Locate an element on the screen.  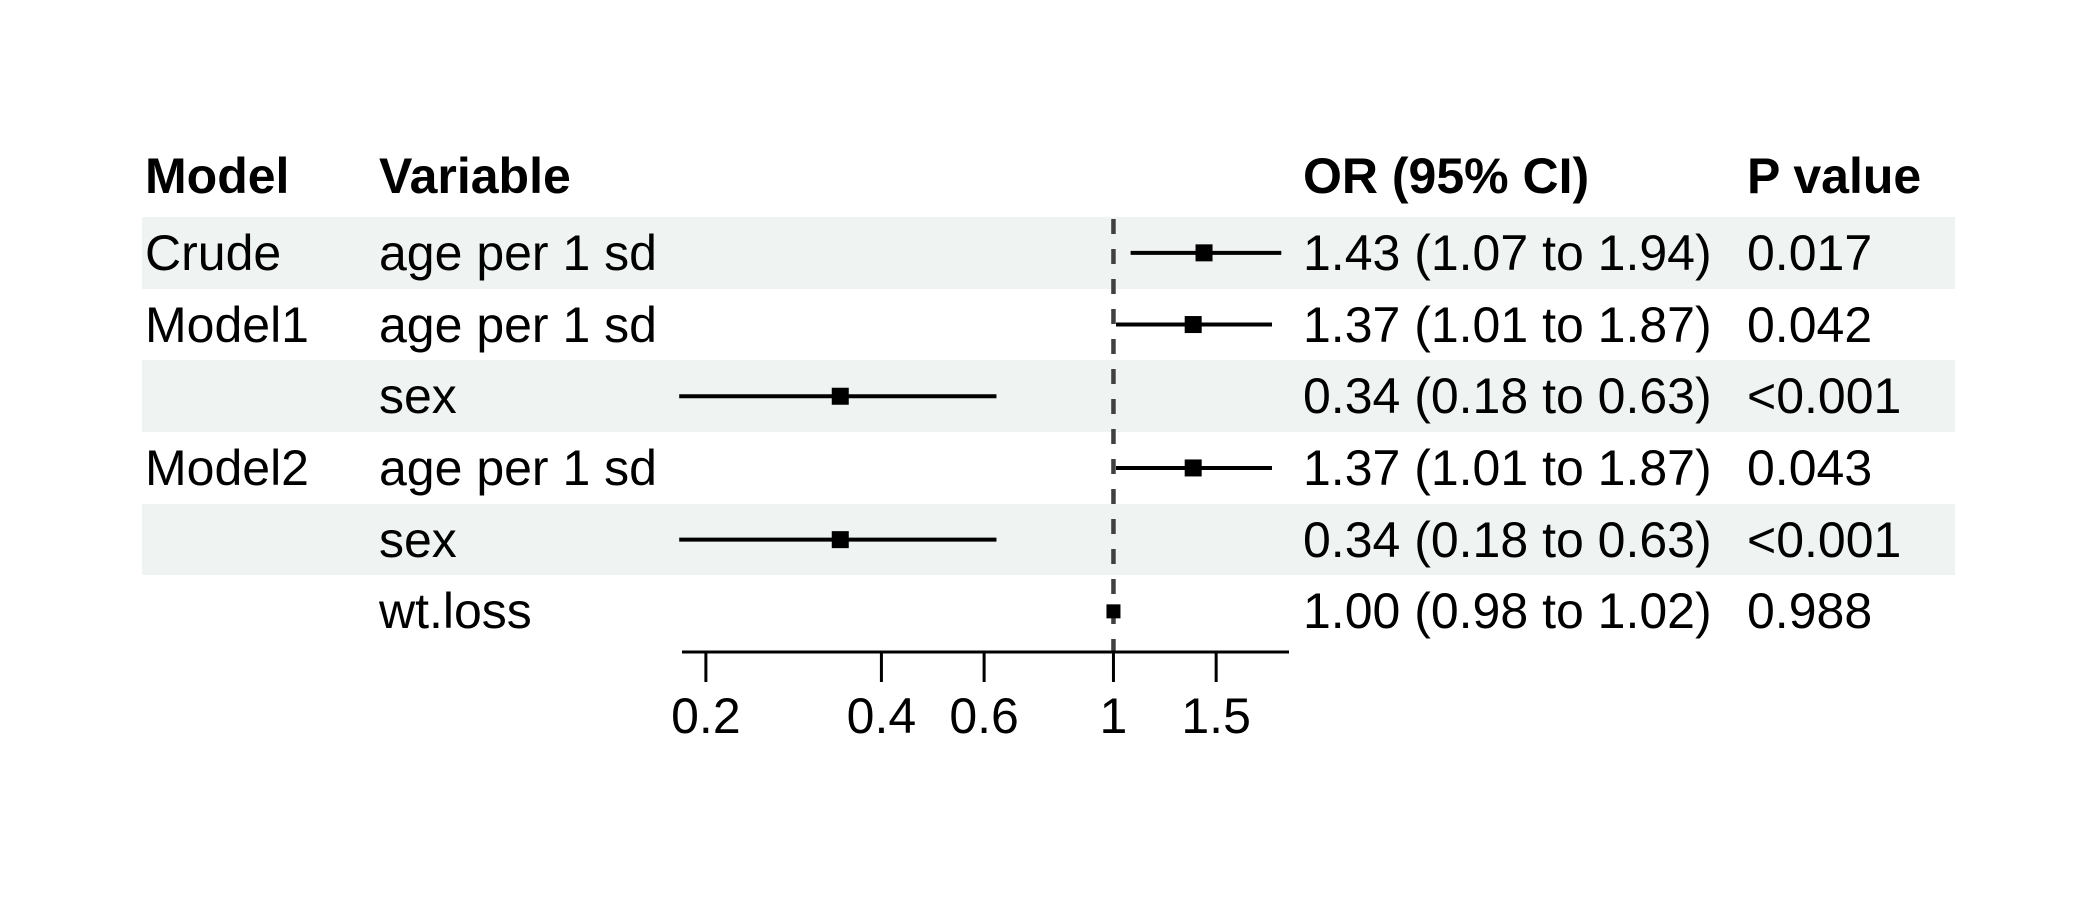
variable-cell: wt.loss is located at coordinates (455, 611).